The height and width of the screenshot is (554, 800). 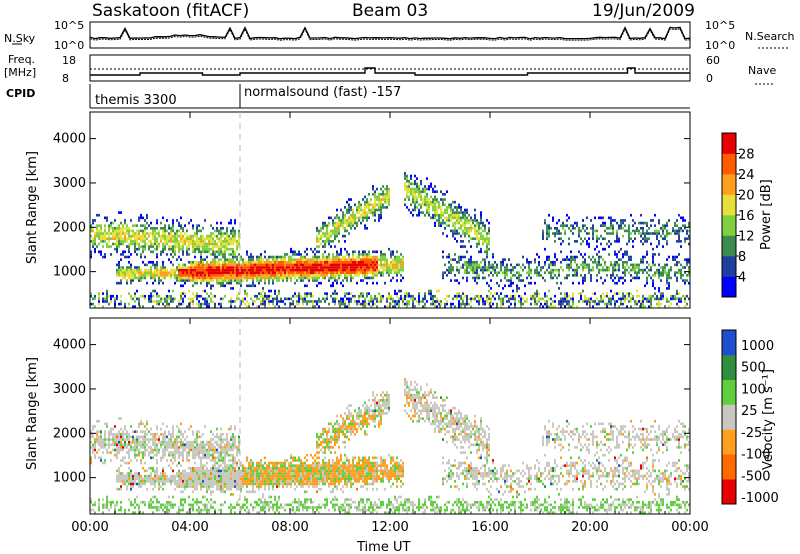 What do you see at coordinates (713, 60) in the screenshot?
I see `nave-tick-top: 60` at bounding box center [713, 60].